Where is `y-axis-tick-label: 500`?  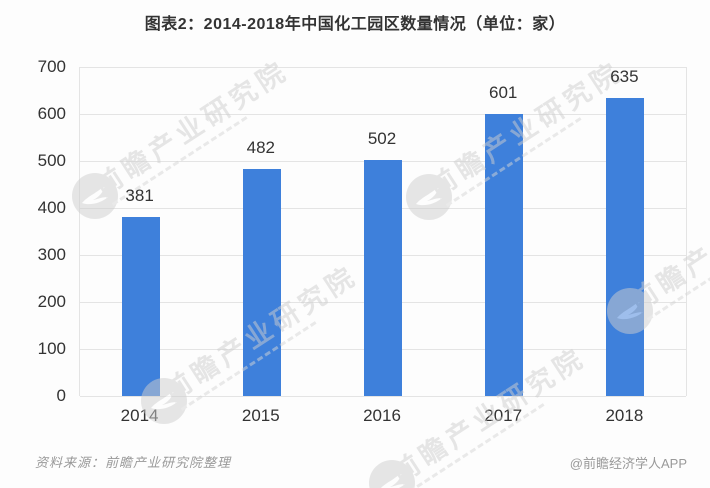 y-axis-tick-label: 500 is located at coordinates (51, 160).